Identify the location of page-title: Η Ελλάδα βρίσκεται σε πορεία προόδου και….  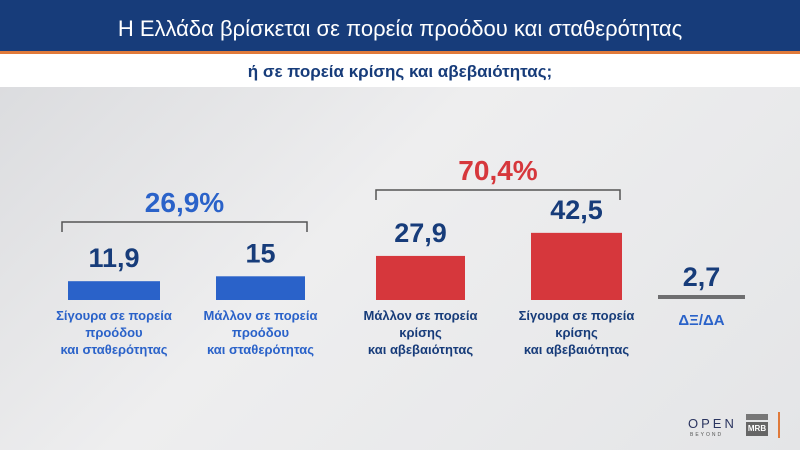
(400, 25).